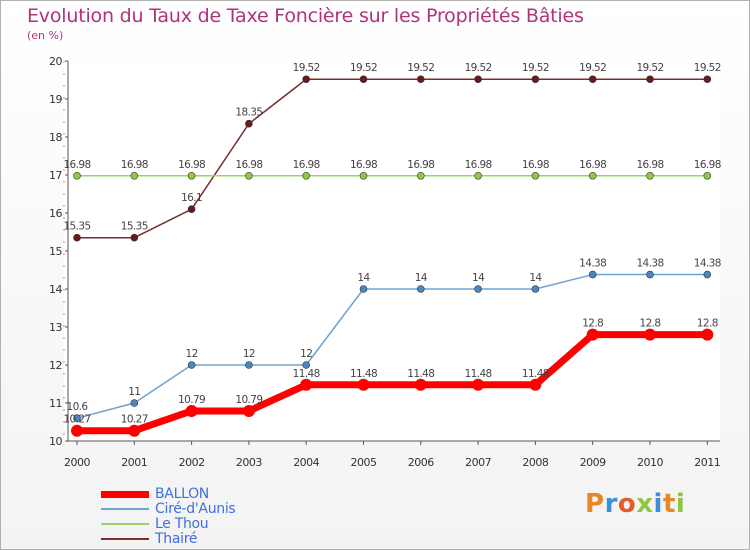 This screenshot has width=750, height=550. What do you see at coordinates (306, 462) in the screenshot?
I see `x-tick-label: 2004` at bounding box center [306, 462].